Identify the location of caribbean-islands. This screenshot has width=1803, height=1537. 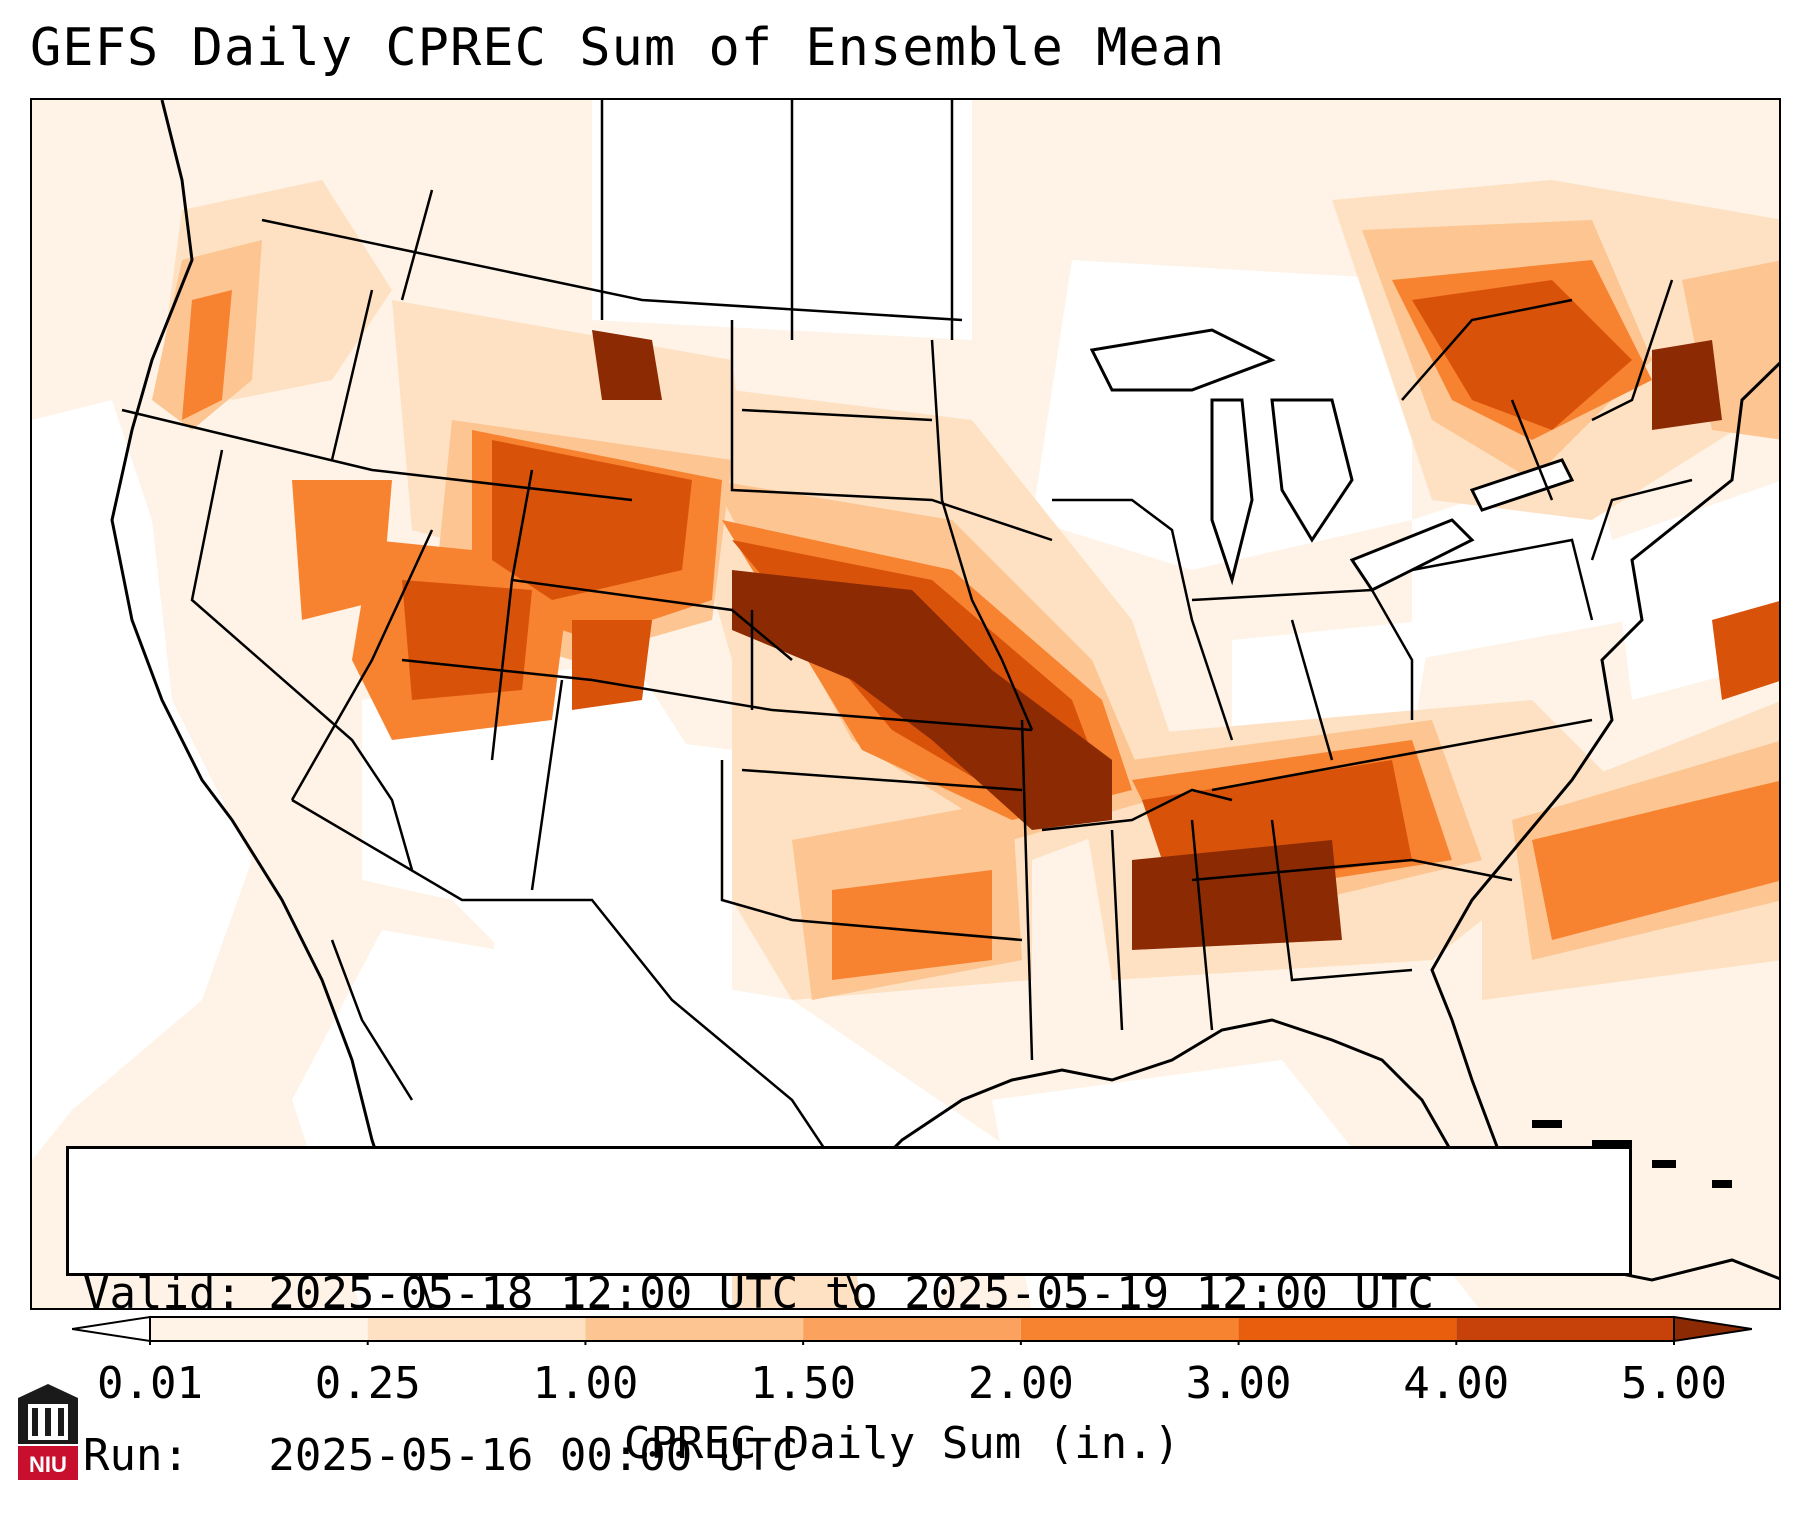
(1632, 1154).